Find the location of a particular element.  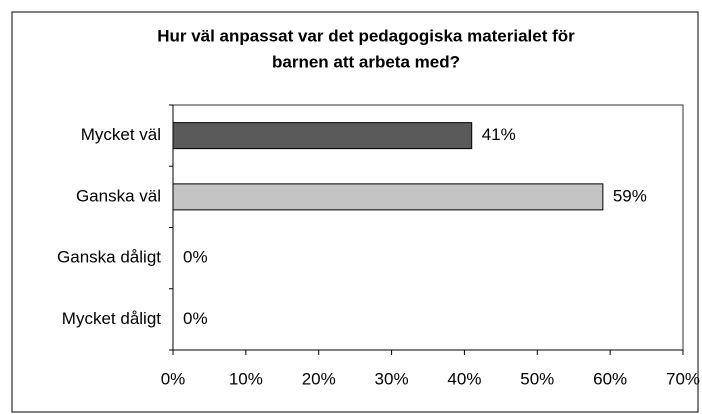

x-tick-label: 50% is located at coordinates (537, 378).